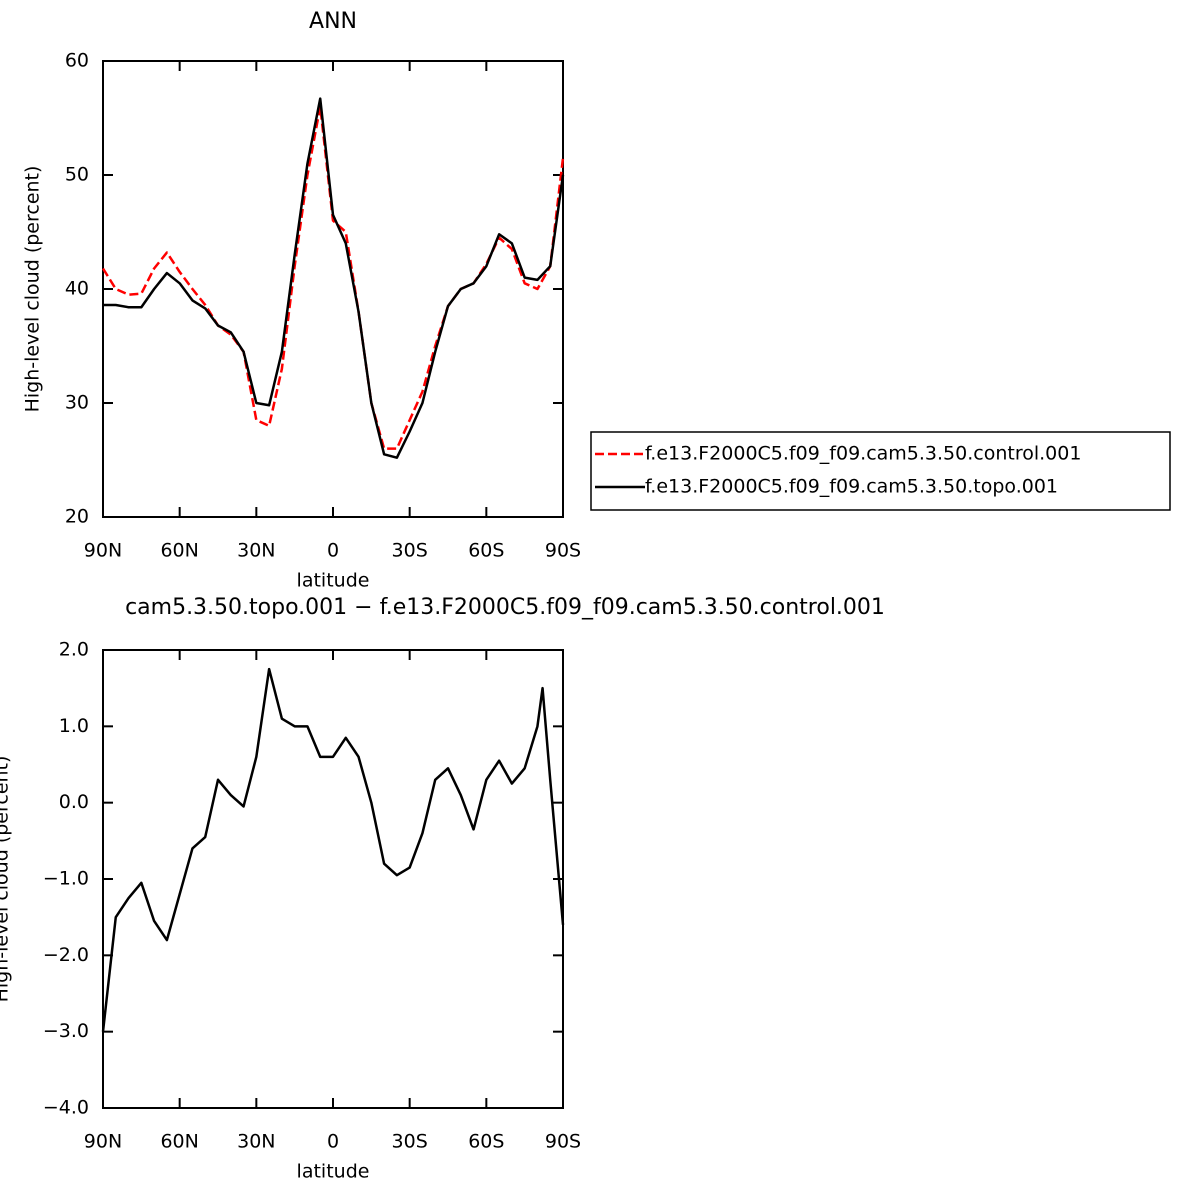 The height and width of the screenshot is (1195, 1191). What do you see at coordinates (66, 955) in the screenshot?
I see `y-tick-label: −2.0` at bounding box center [66, 955].